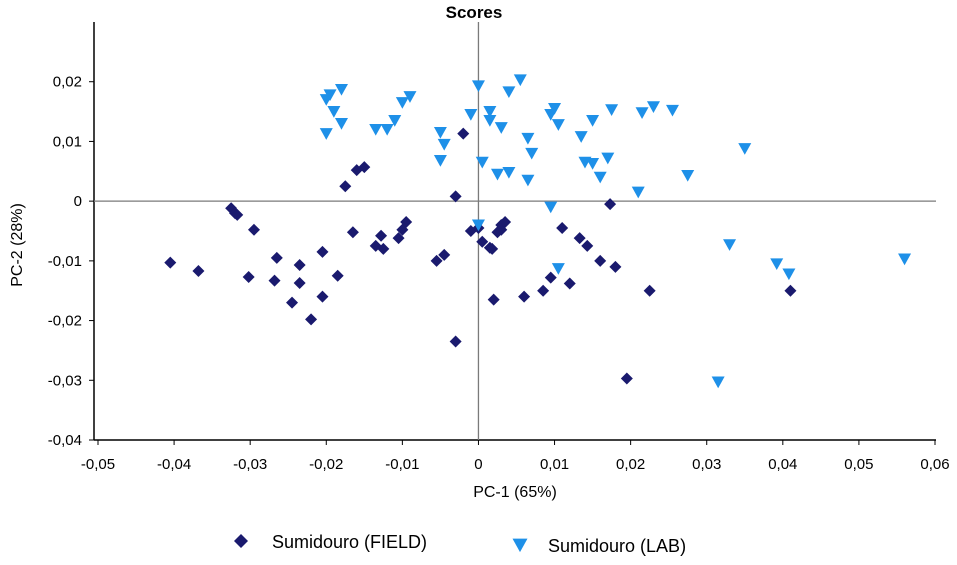 This screenshot has width=957, height=565. I want to click on x-tick-label: 0,06, so click(934, 464).